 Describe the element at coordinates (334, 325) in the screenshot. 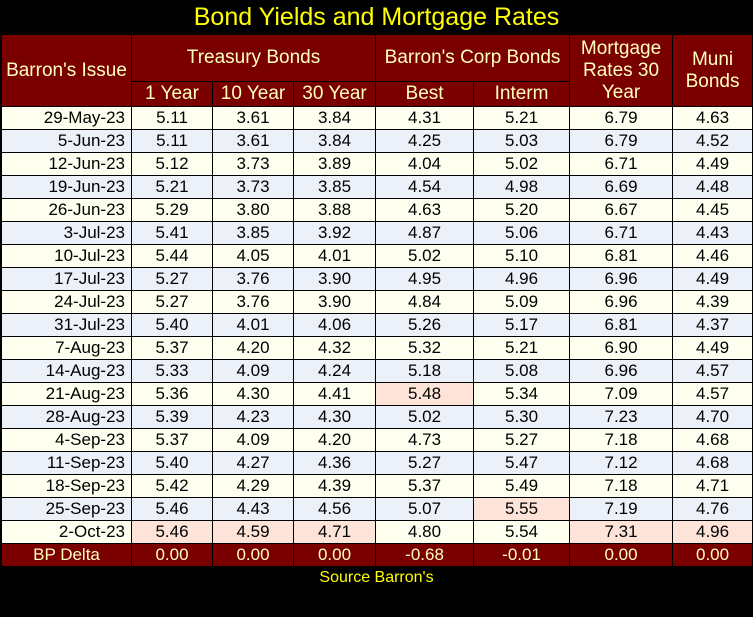

I see `cell-treasury-30yr: 4.06` at that location.